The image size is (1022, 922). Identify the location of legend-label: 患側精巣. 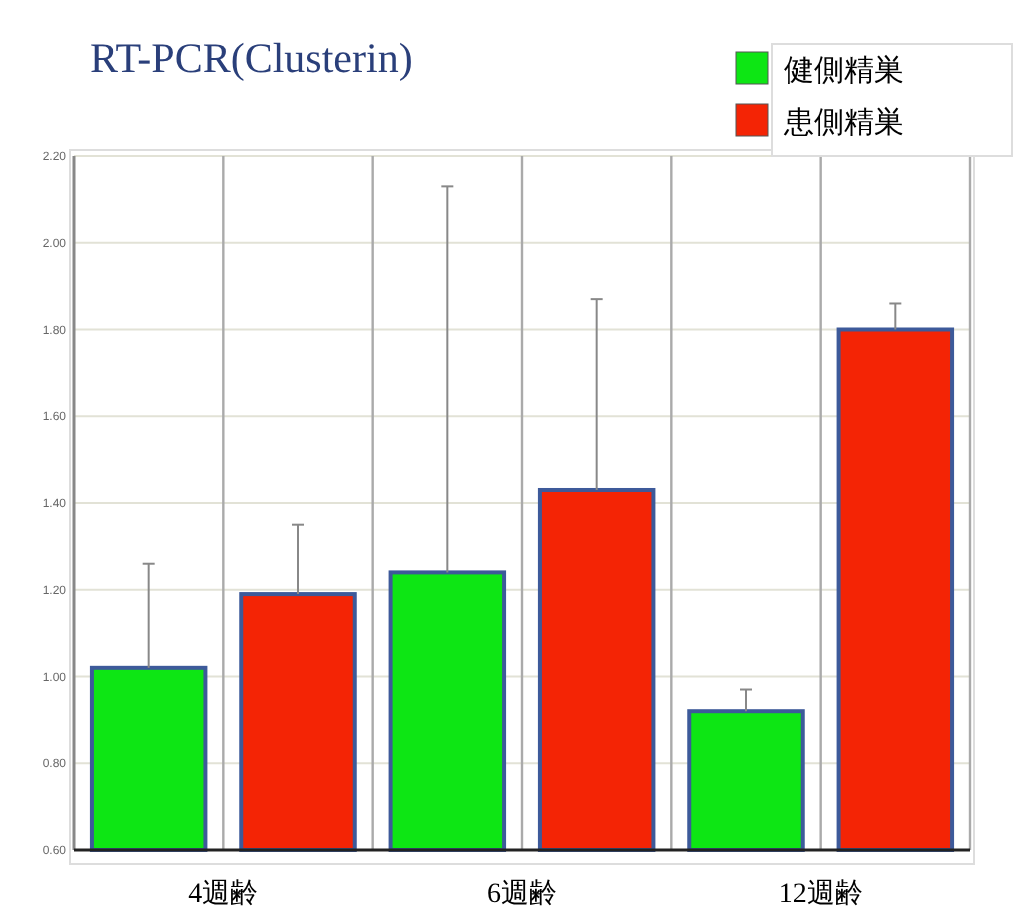
(843, 123).